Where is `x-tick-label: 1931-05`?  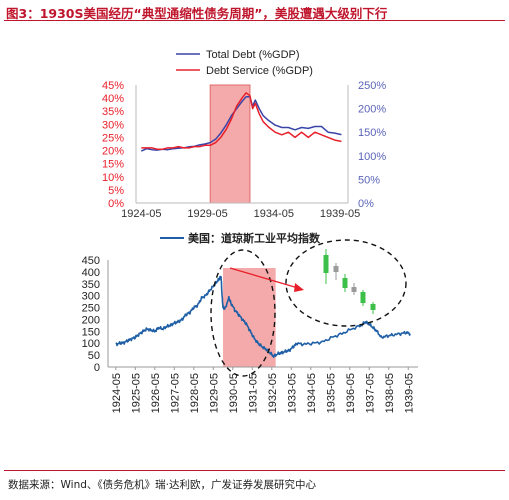
x-tick-label: 1931-05 is located at coordinates (253, 393).